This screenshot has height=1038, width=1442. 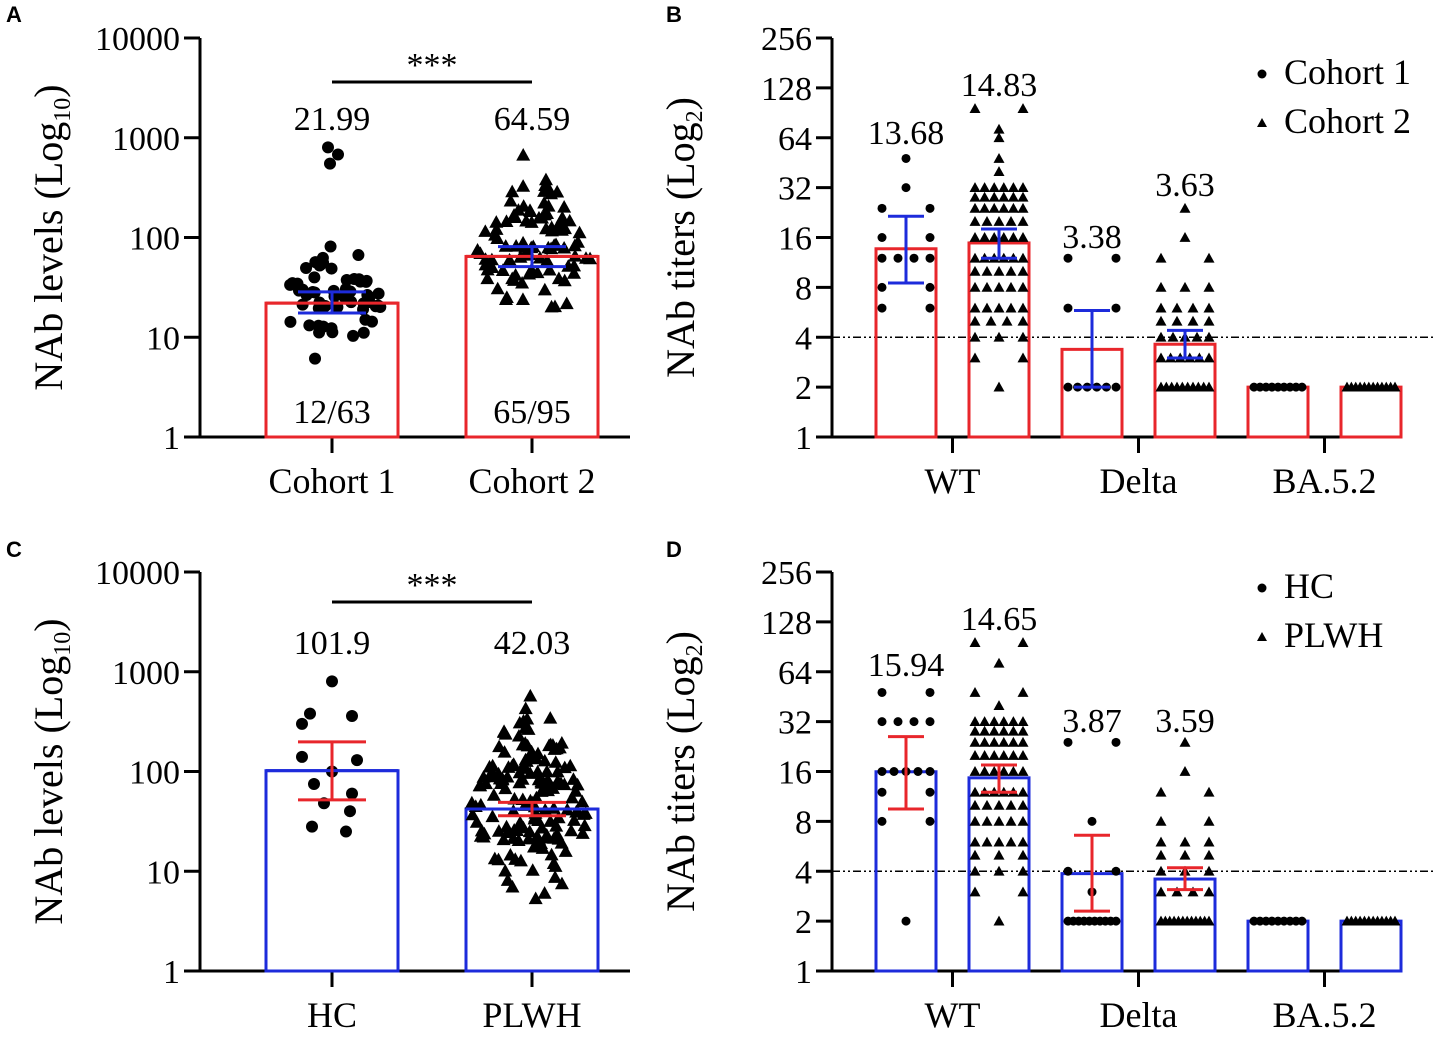 What do you see at coordinates (48, 90) in the screenshot?
I see `y-label-close: )` at bounding box center [48, 90].